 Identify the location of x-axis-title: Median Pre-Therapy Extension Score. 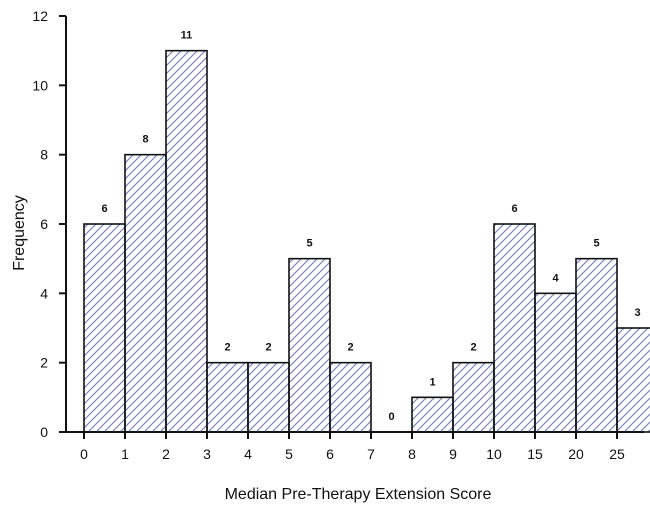
(358, 494).